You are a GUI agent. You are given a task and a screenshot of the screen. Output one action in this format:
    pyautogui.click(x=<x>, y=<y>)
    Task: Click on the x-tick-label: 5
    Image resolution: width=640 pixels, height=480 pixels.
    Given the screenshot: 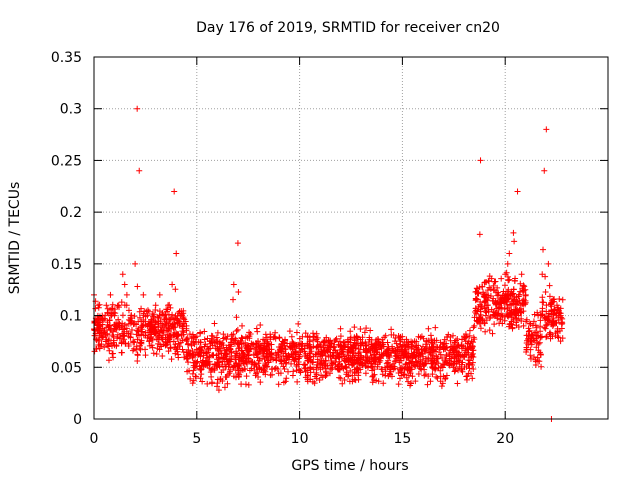 What is the action you would take?
    pyautogui.click(x=196, y=439)
    